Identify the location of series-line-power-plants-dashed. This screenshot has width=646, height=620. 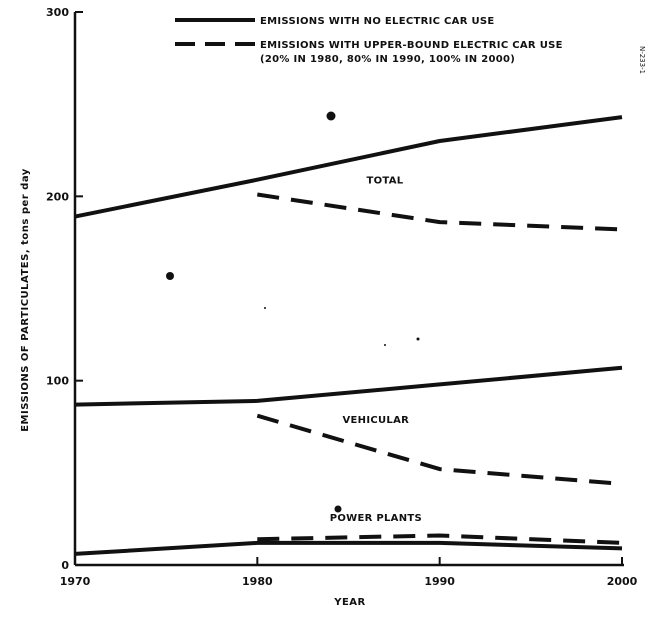
(440, 539).